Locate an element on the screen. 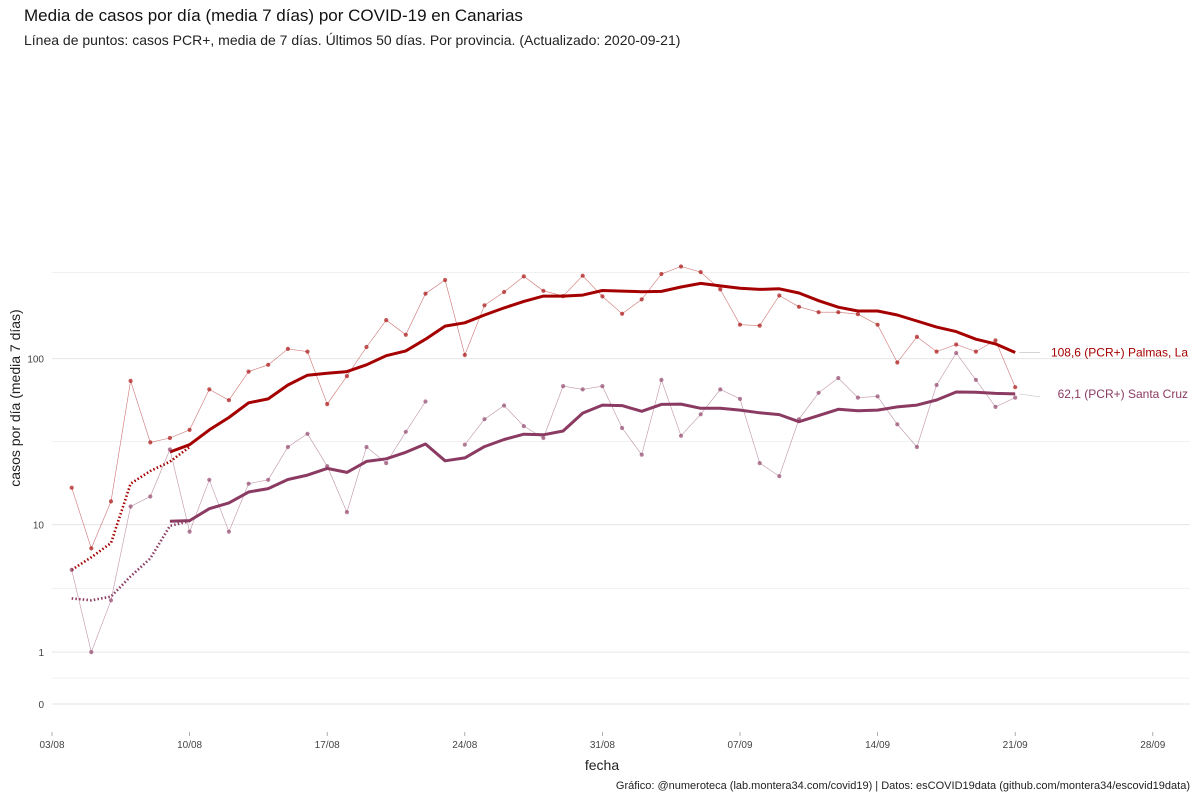 The height and width of the screenshot is (800, 1200). avg-dotted-line is located at coordinates (130, 508).